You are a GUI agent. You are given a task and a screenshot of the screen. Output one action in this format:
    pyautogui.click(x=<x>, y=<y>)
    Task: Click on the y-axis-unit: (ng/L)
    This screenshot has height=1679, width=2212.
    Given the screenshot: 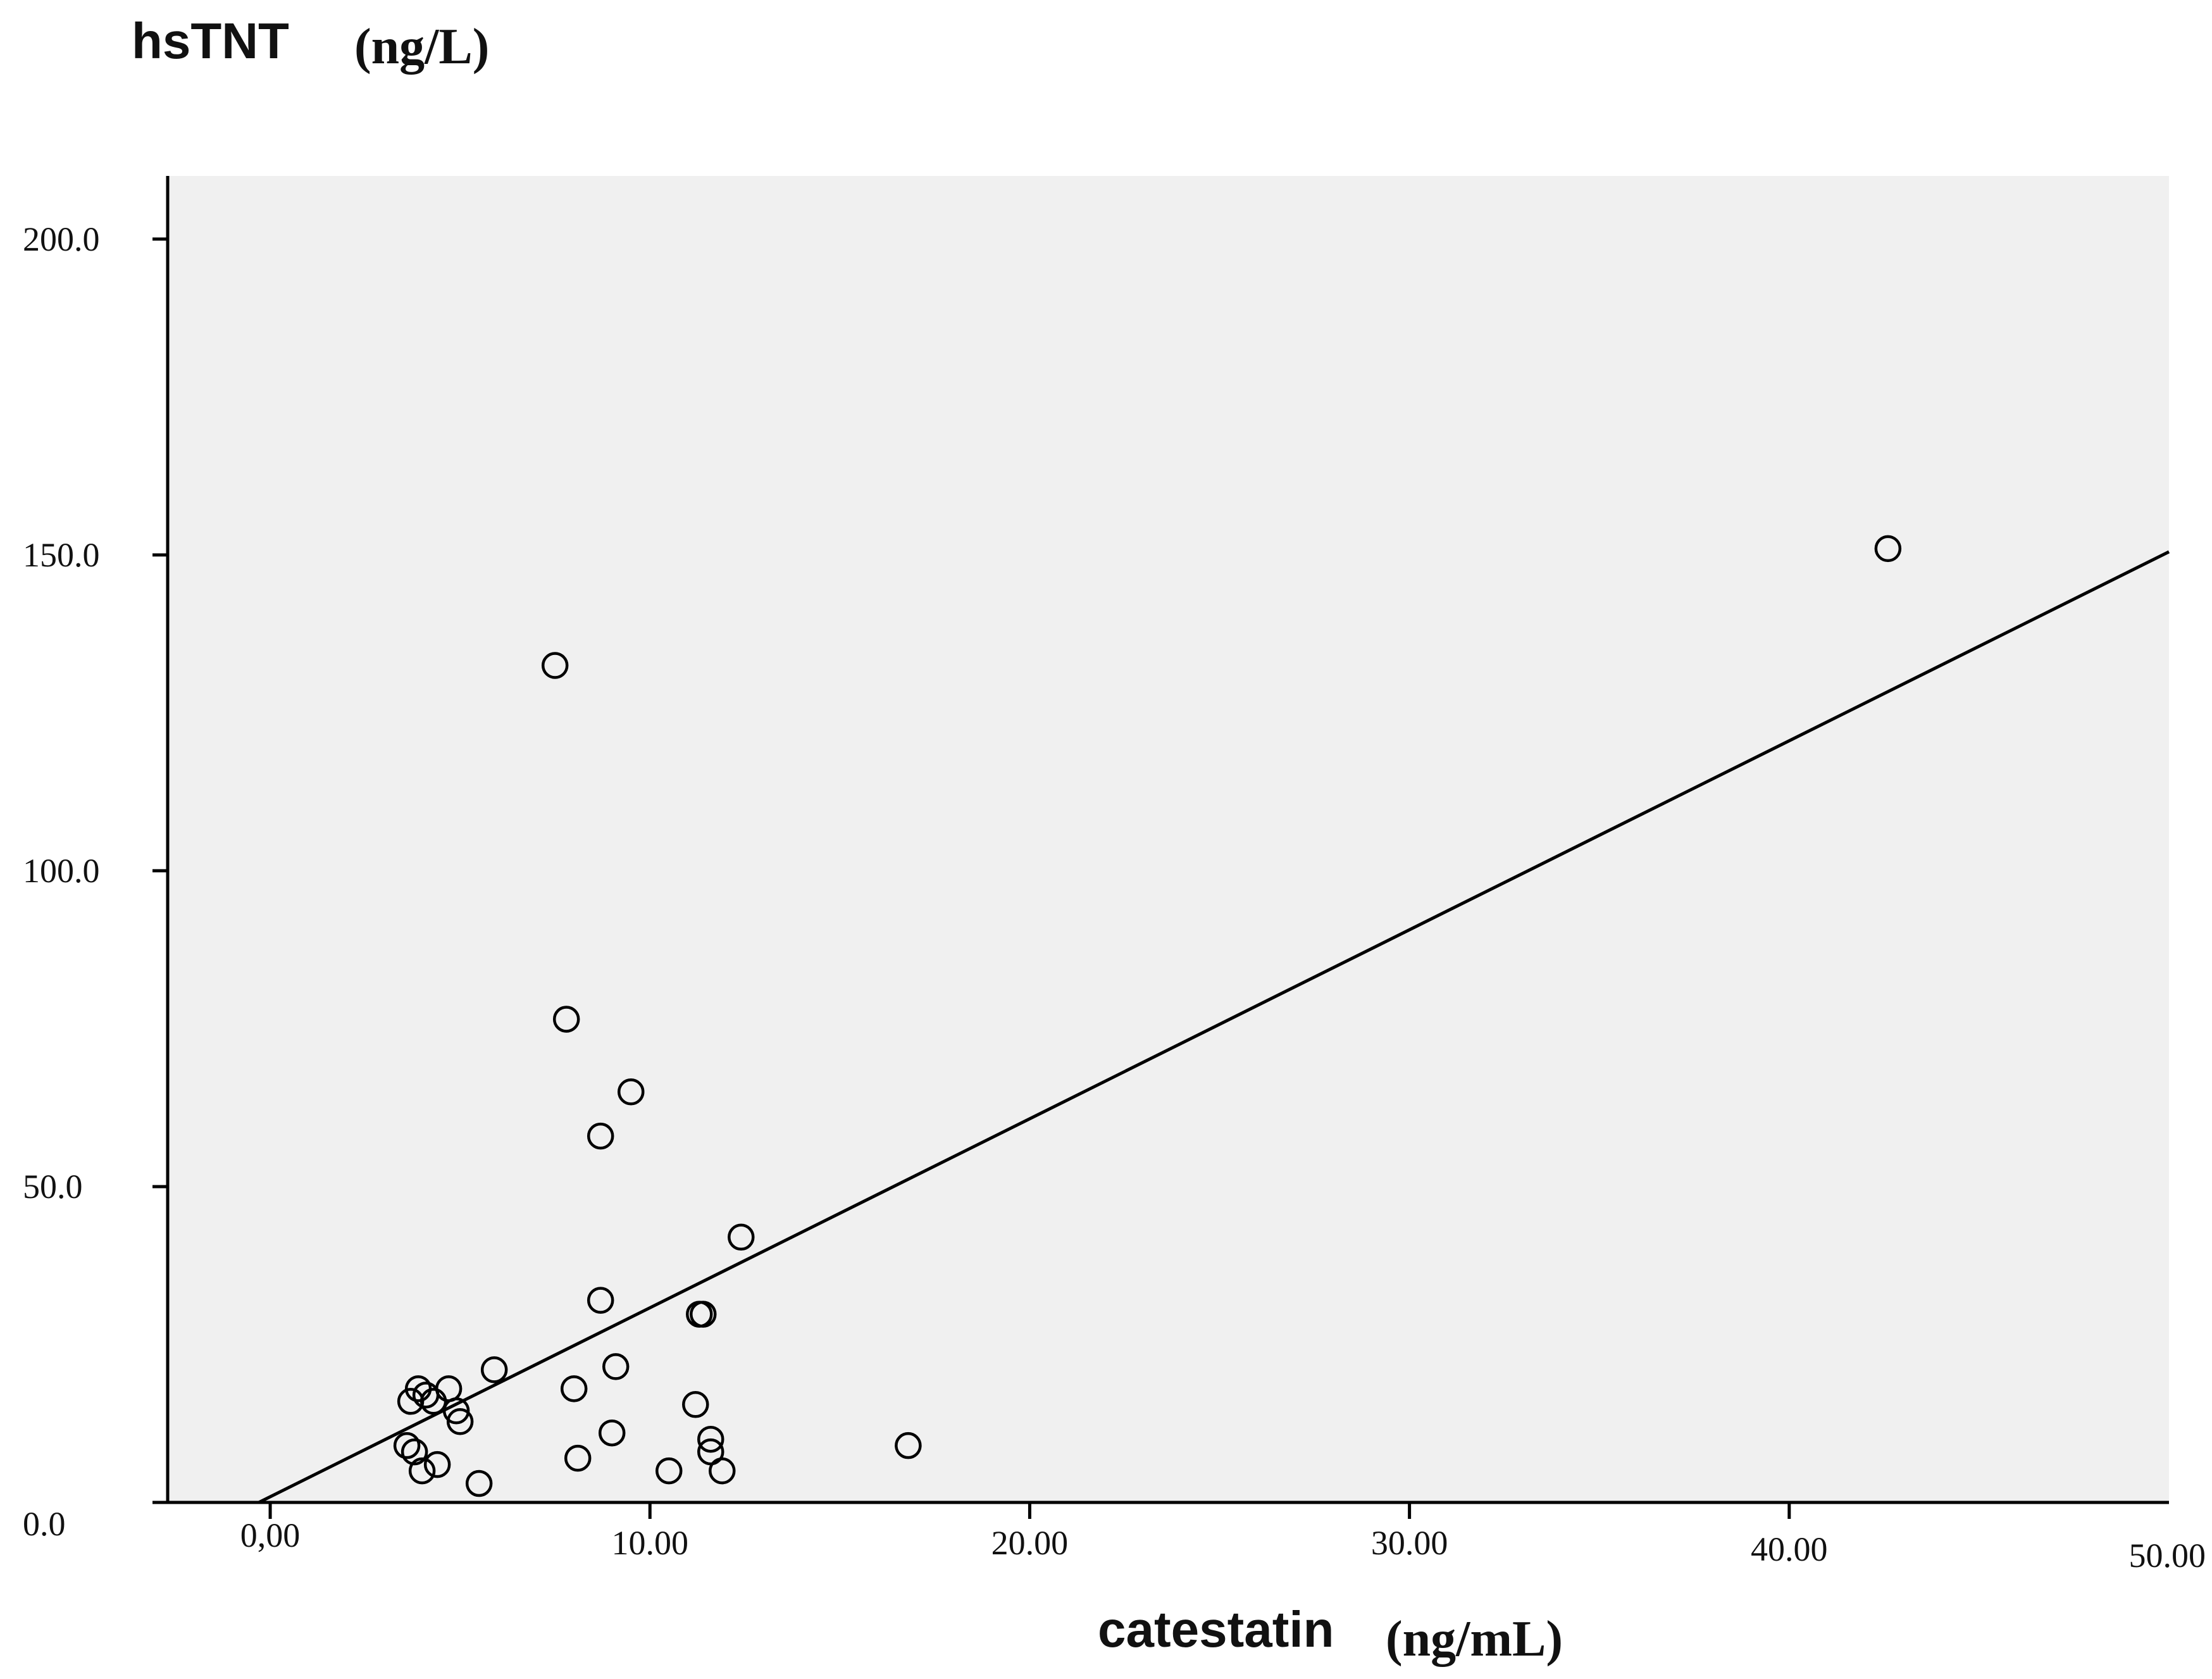 What is the action you would take?
    pyautogui.click(x=422, y=47)
    